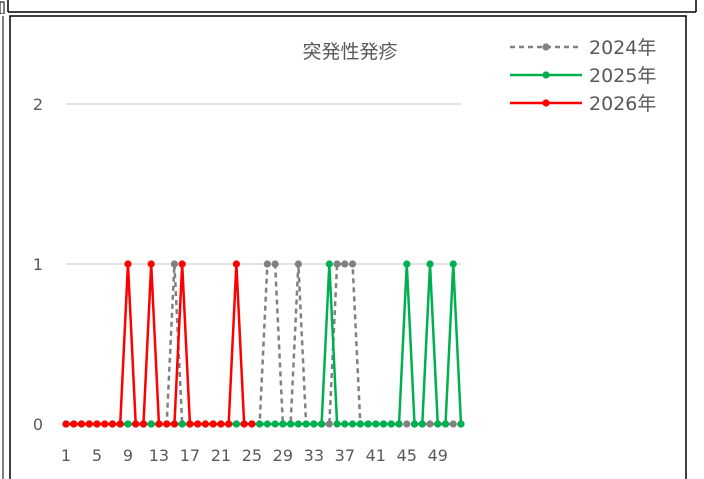 This screenshot has width=704, height=479. I want to click on y-tick-label: 1, so click(38, 264).